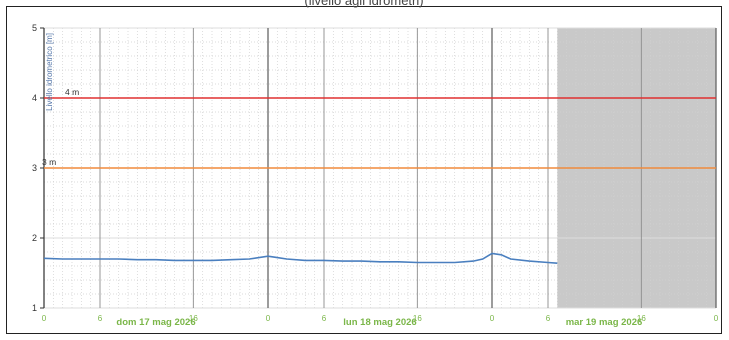  Describe the element at coordinates (379, 322) in the screenshot. I see `x-day-label: lun 18 mag 2026` at that location.